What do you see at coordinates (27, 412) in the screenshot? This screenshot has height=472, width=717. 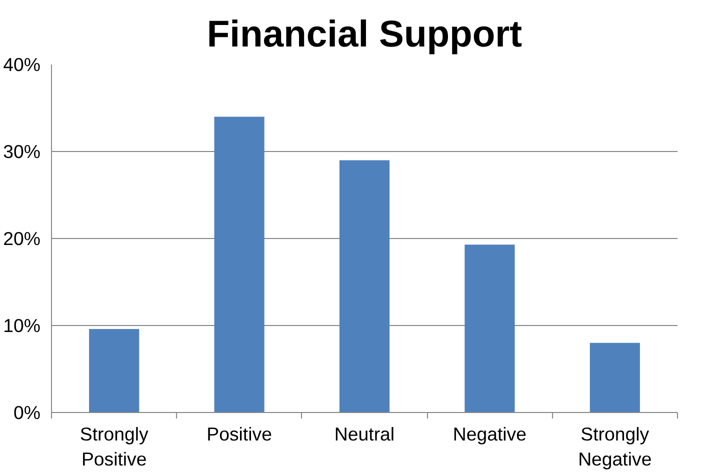 I see `y-tick-label: 0%` at bounding box center [27, 412].